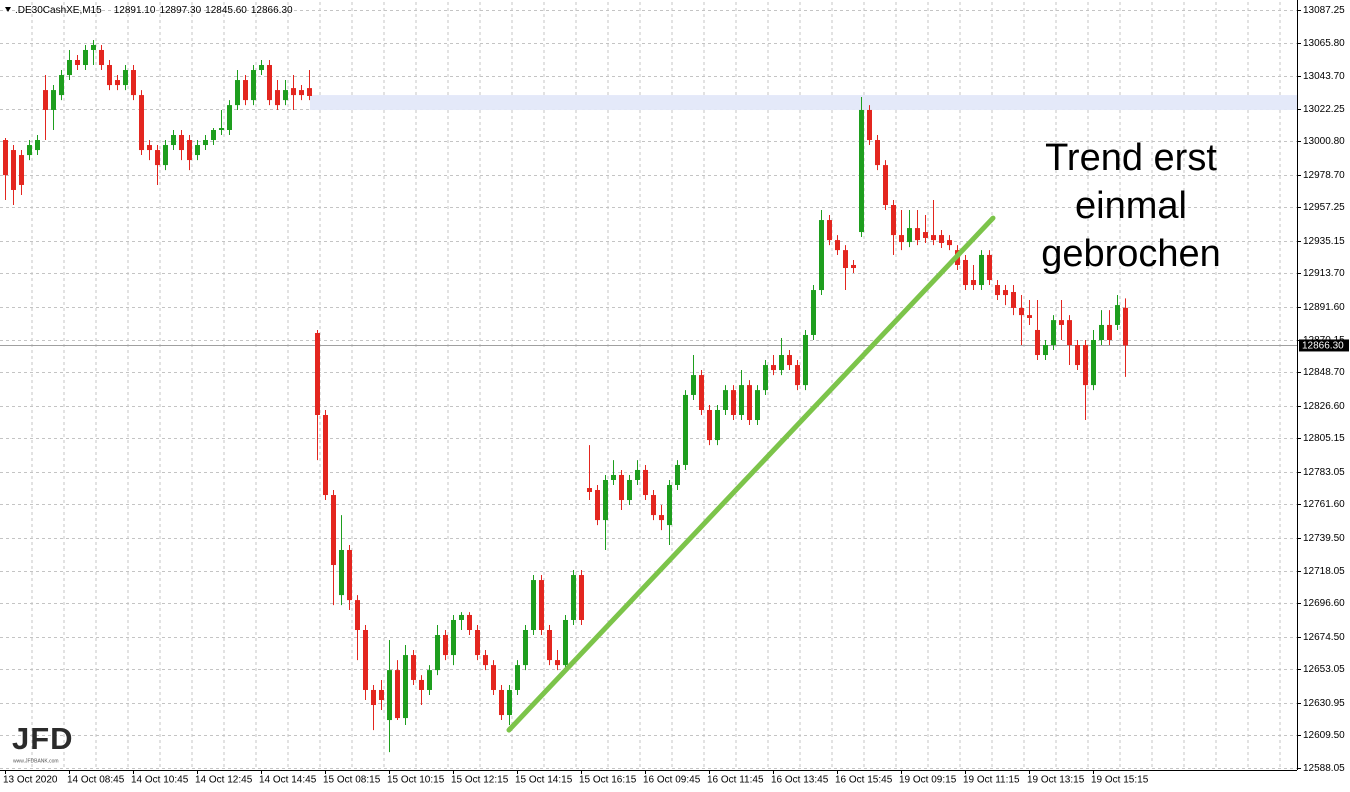 The width and height of the screenshot is (1350, 792). Describe the element at coordinates (1324, 207) in the screenshot. I see `y-tick-label: 12957.25` at that location.